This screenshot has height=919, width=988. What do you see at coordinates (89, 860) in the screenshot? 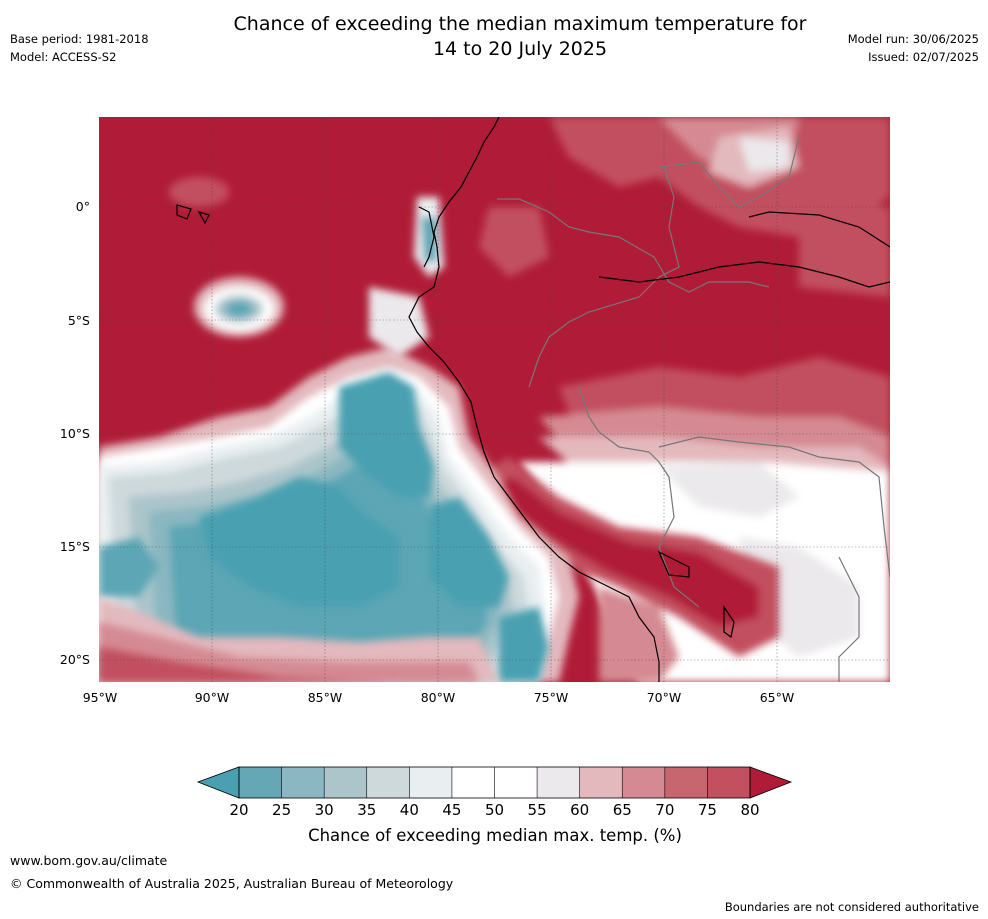
I see `website-link: www.bom.gov.au/climate` at bounding box center [89, 860].